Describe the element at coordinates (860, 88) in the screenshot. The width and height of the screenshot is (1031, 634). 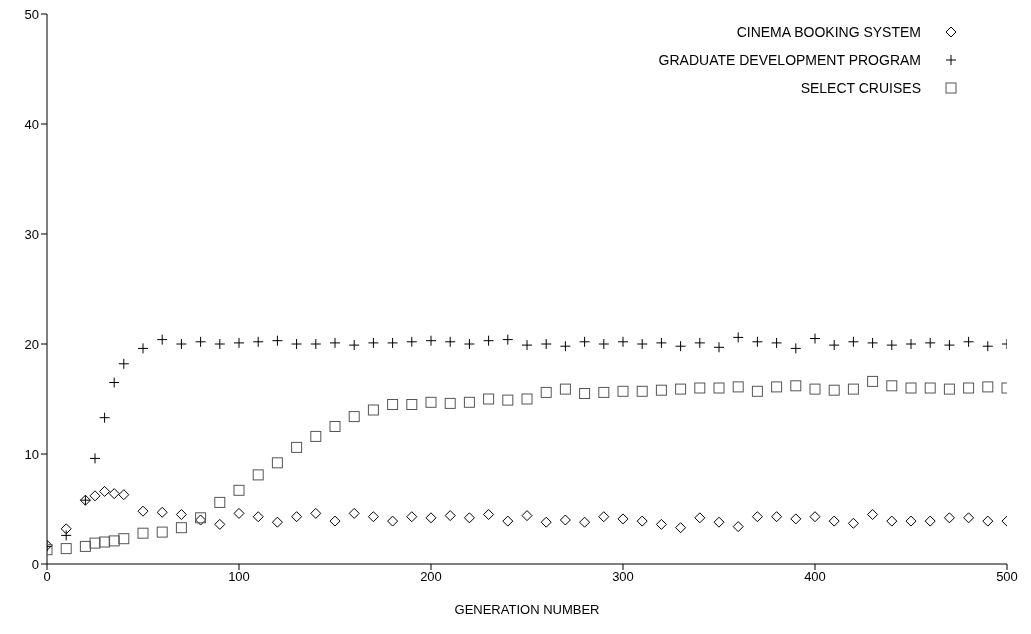
I see `legend-label: SELECT CRUISES` at that location.